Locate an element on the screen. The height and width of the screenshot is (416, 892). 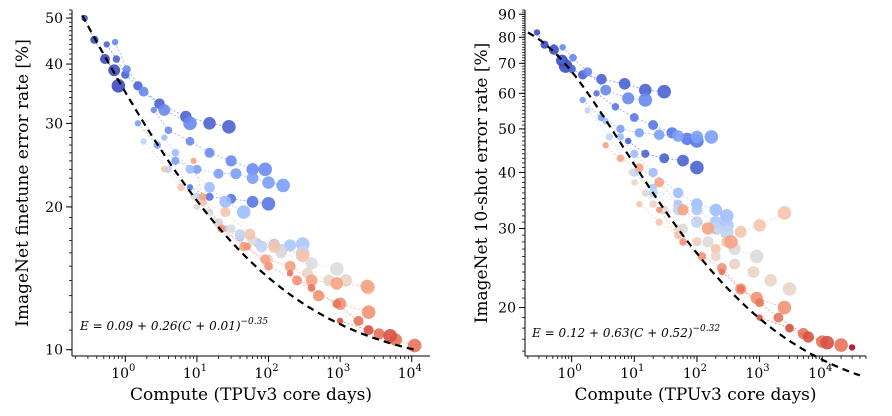
x-tick-label: 10³ is located at coordinates (757, 372).